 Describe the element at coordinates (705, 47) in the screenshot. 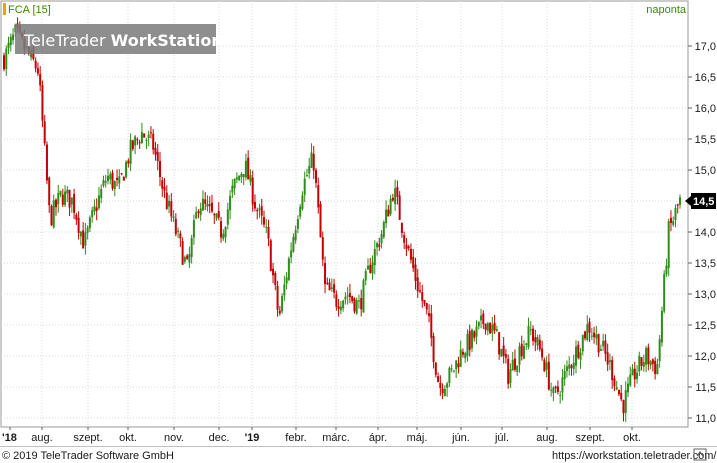

I see `y-tick-label: 17,0` at that location.